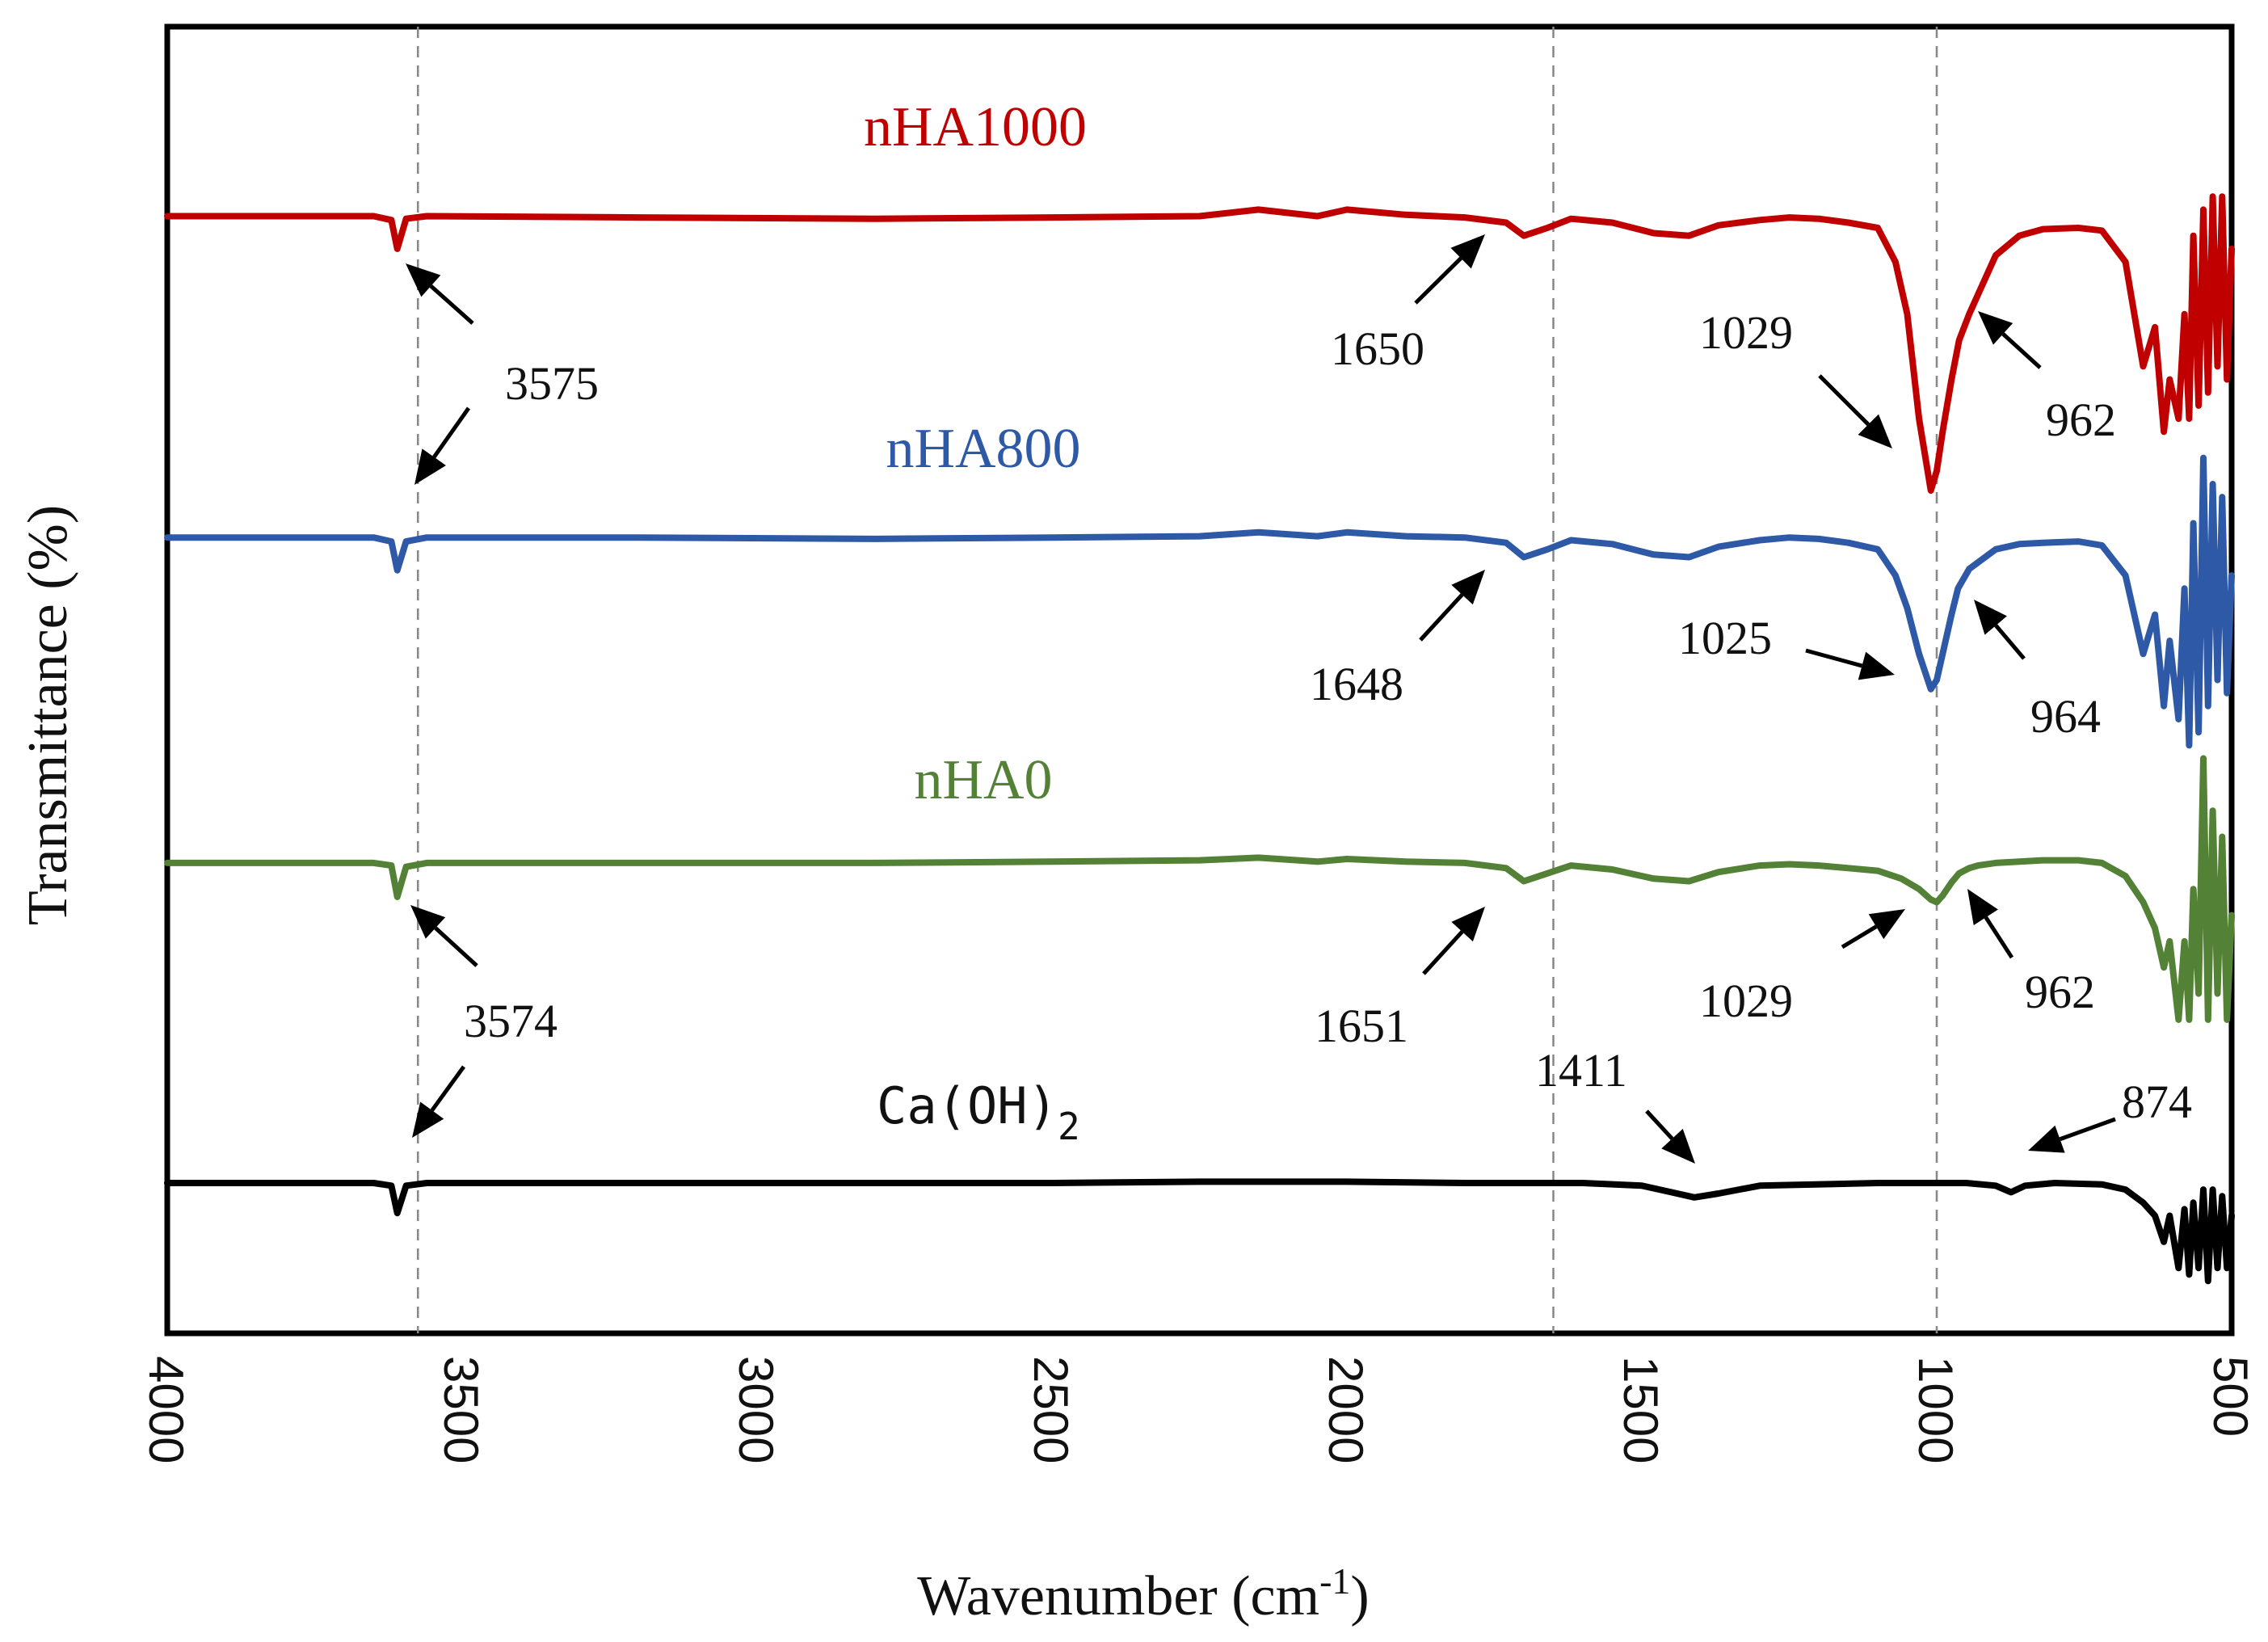  What do you see at coordinates (1641, 1409) in the screenshot?
I see `x-tick-label-1500: 1500` at bounding box center [1641, 1409].